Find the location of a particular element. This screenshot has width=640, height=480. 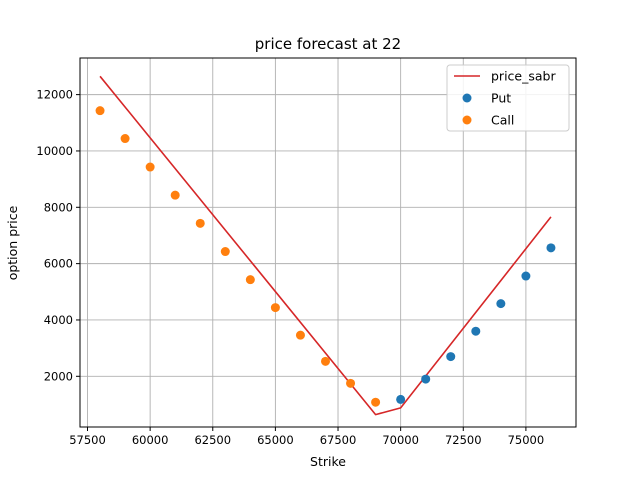

y-tick-label: 4000 is located at coordinates (58, 320).